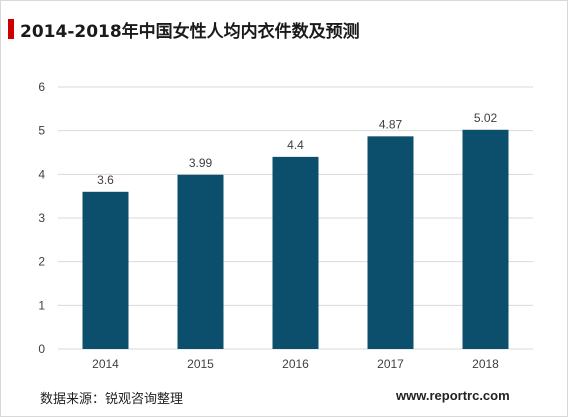 The image size is (568, 417). I want to click on y-tick-label: 0, so click(41, 349).